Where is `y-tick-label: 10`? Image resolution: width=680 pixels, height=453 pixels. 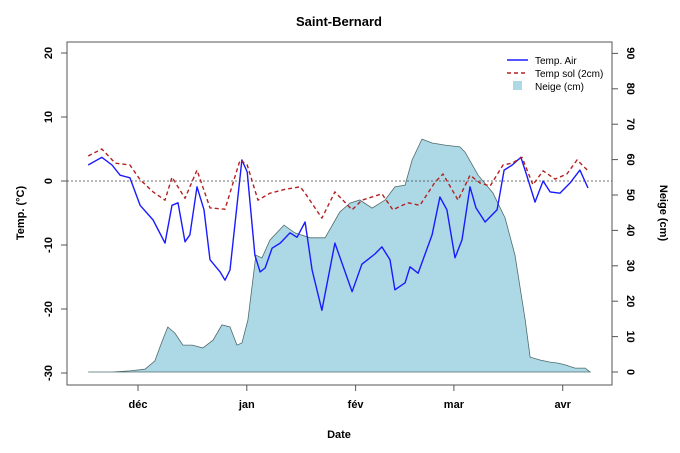
y-tick-label: 10 is located at coordinates (49, 117).